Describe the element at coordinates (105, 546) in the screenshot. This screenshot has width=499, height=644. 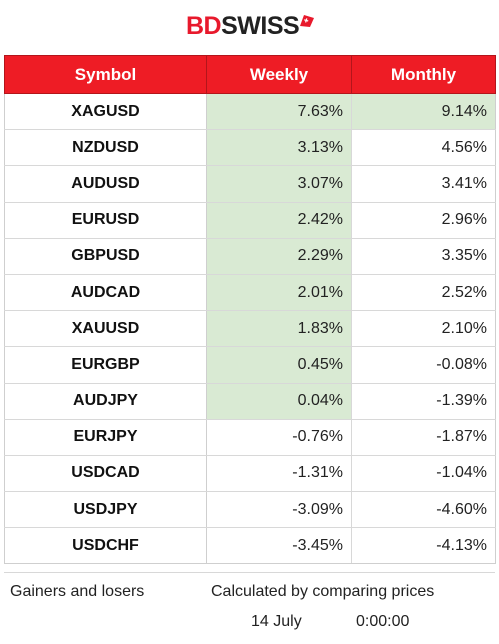
I see `symbol-cell: USDCHF` at that location.